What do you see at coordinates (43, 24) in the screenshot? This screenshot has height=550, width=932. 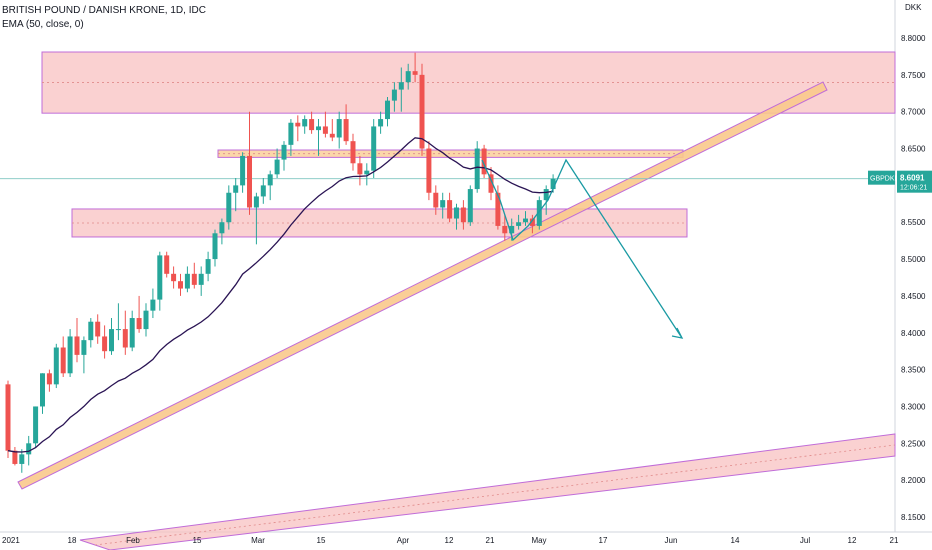 I see `indicator-label: EMA (50, close, 0)` at bounding box center [43, 24].